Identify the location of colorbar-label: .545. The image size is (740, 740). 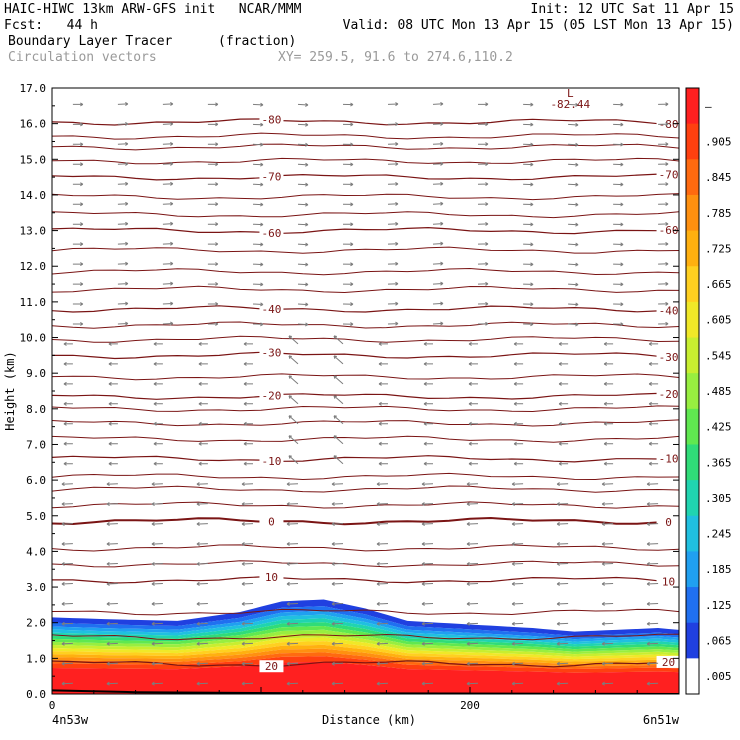
(718, 355).